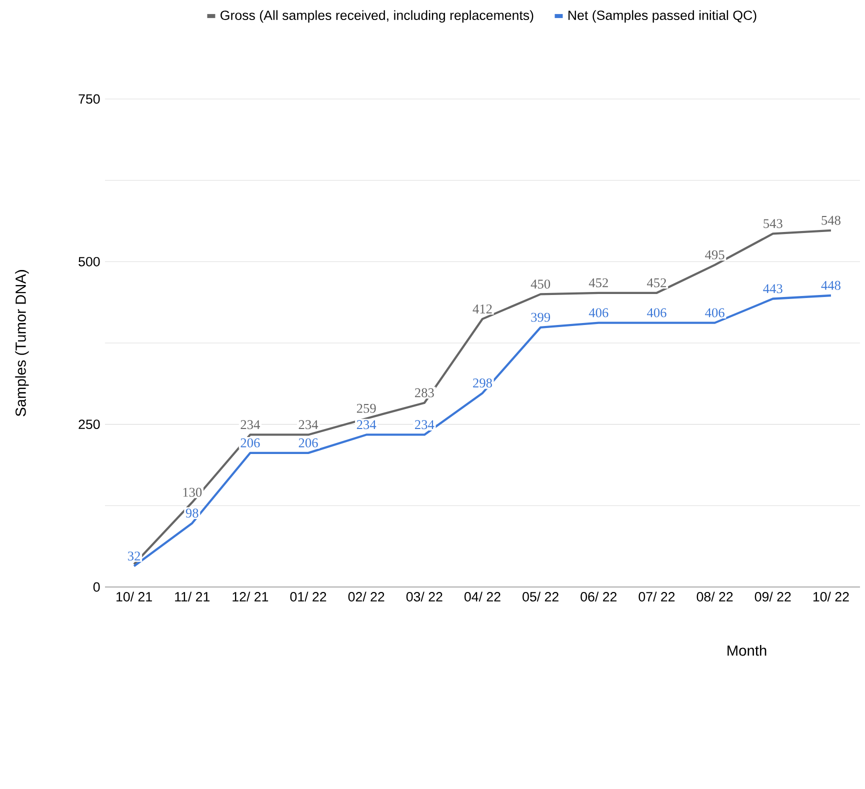 The image size is (865, 789). Describe the element at coordinates (192, 492) in the screenshot. I see `data-label: 130` at that location.